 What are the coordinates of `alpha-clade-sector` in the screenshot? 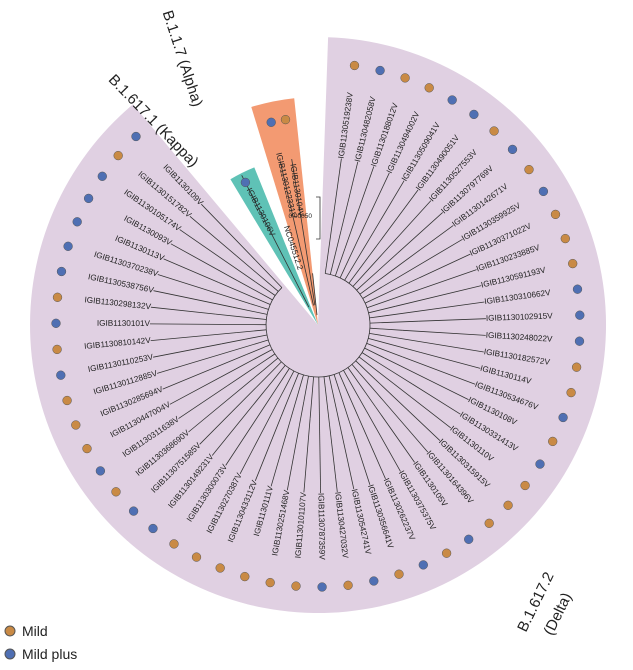 It's located at (284, 211).